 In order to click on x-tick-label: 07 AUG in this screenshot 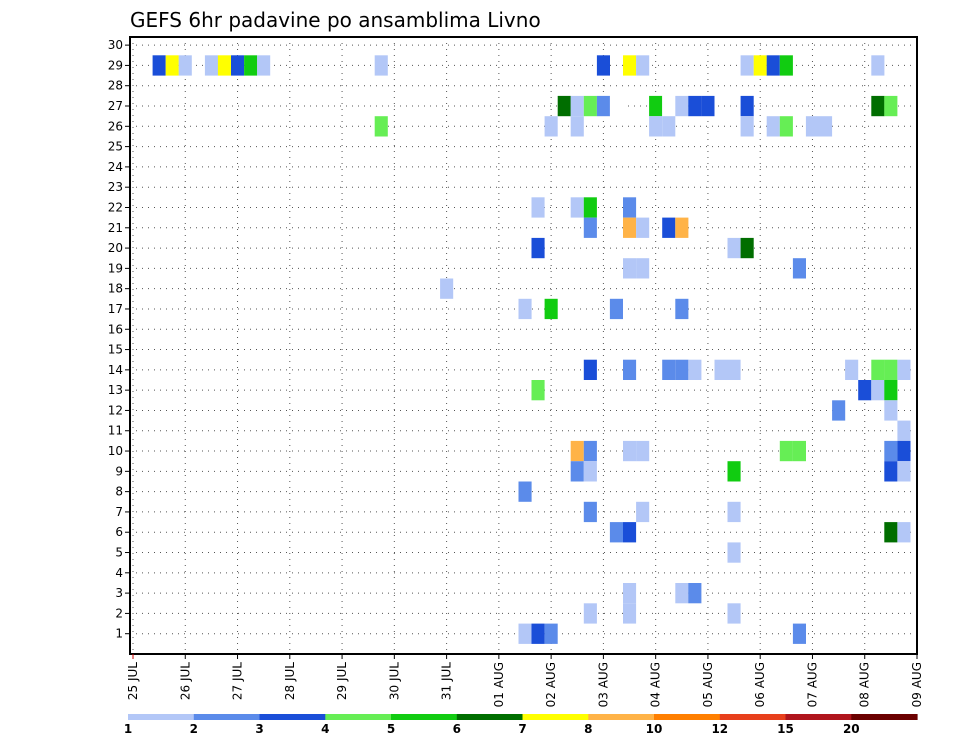, I will do `click(812, 684)`.